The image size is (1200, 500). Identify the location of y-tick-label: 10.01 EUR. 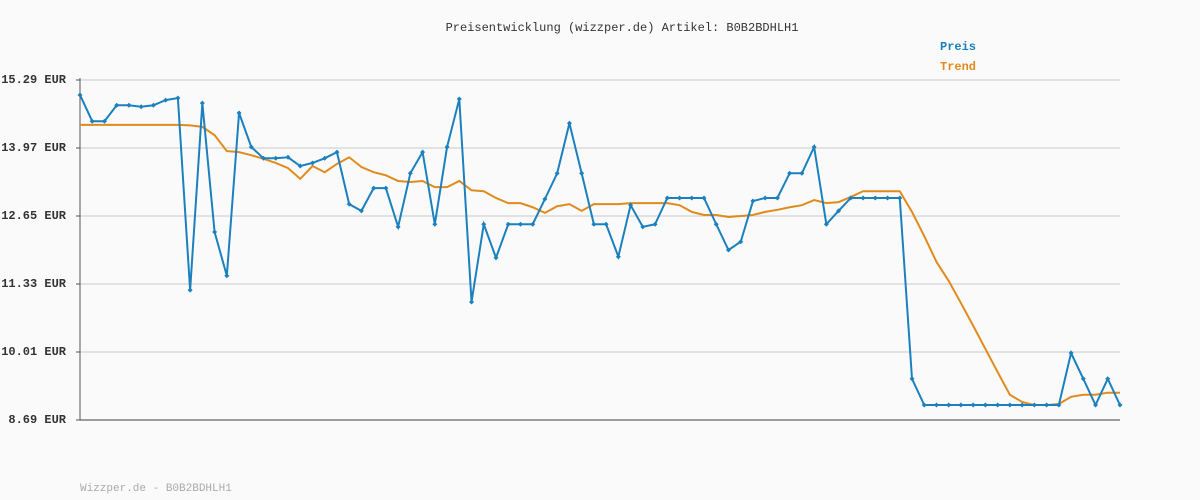
(34, 352).